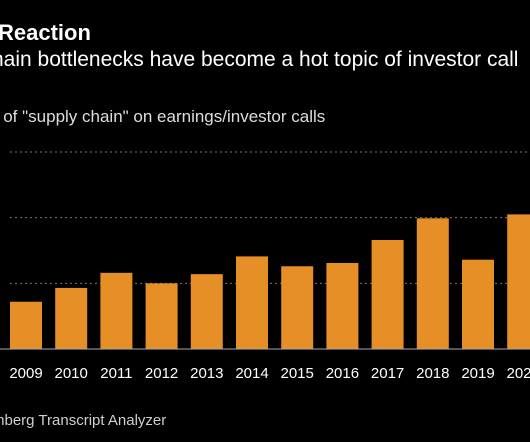 This screenshot has height=442, width=530. I want to click on x-tick-label: 2011, so click(116, 373).